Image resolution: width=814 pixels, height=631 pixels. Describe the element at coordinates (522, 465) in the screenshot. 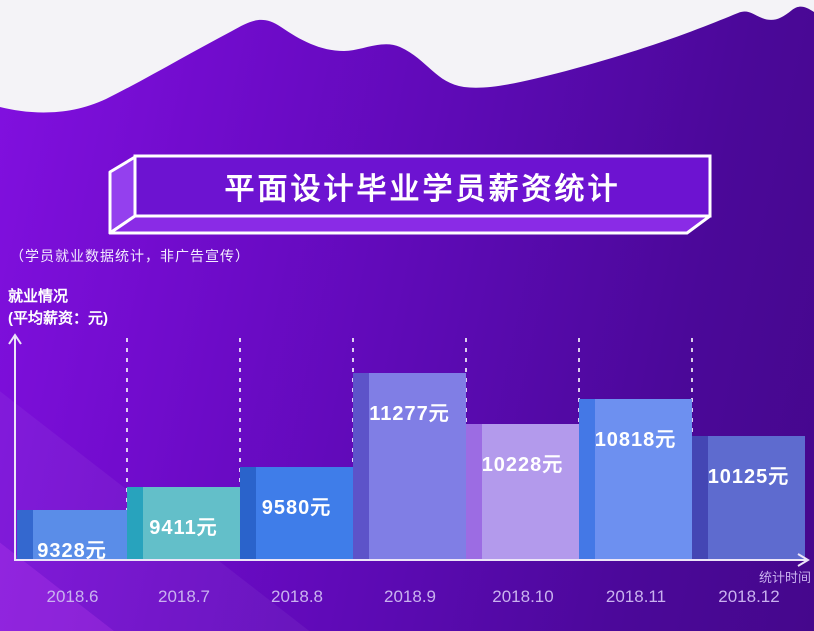

I see `bar-value-label: 10228元` at that location.